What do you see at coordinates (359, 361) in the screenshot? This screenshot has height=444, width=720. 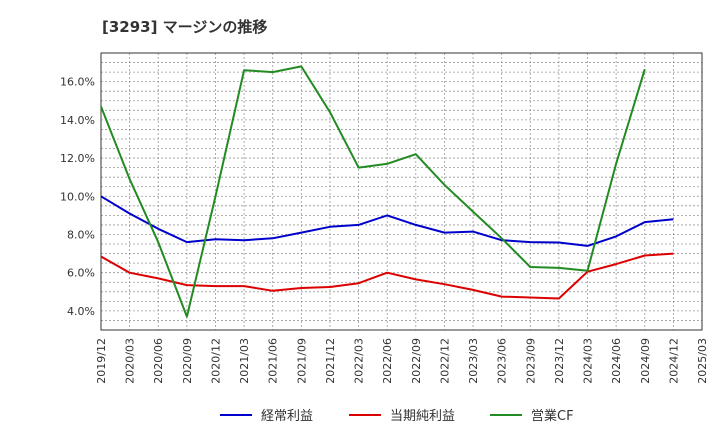 I see `x-tick-label: 2022/03` at bounding box center [359, 361].